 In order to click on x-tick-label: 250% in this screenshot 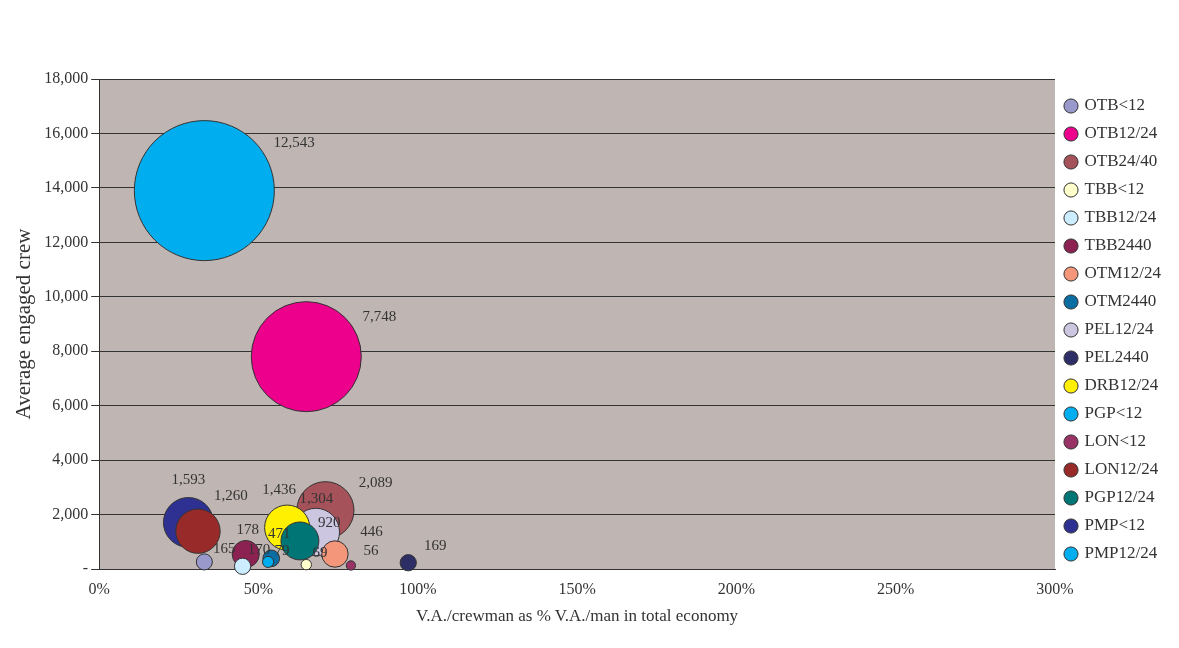, I will do `click(896, 588)`.